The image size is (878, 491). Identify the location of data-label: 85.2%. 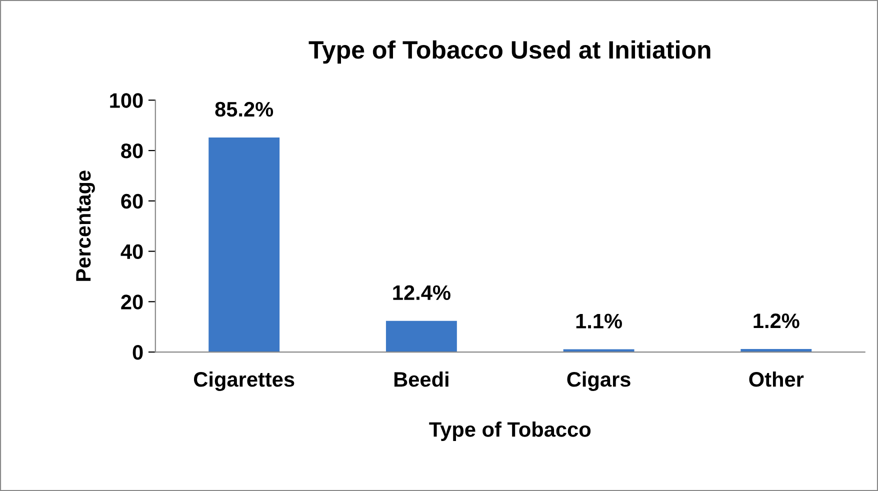
(244, 109).